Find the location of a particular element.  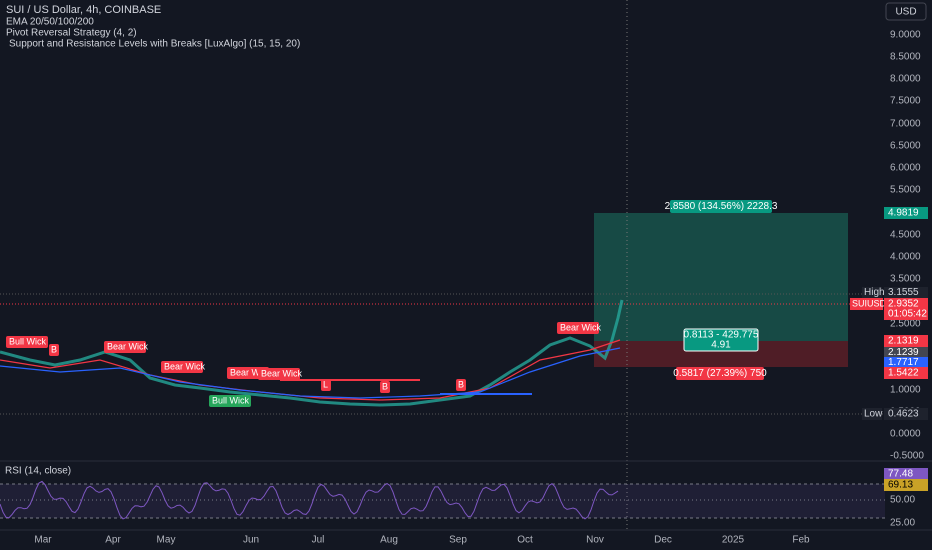

rsi-line is located at coordinates (309, 500).